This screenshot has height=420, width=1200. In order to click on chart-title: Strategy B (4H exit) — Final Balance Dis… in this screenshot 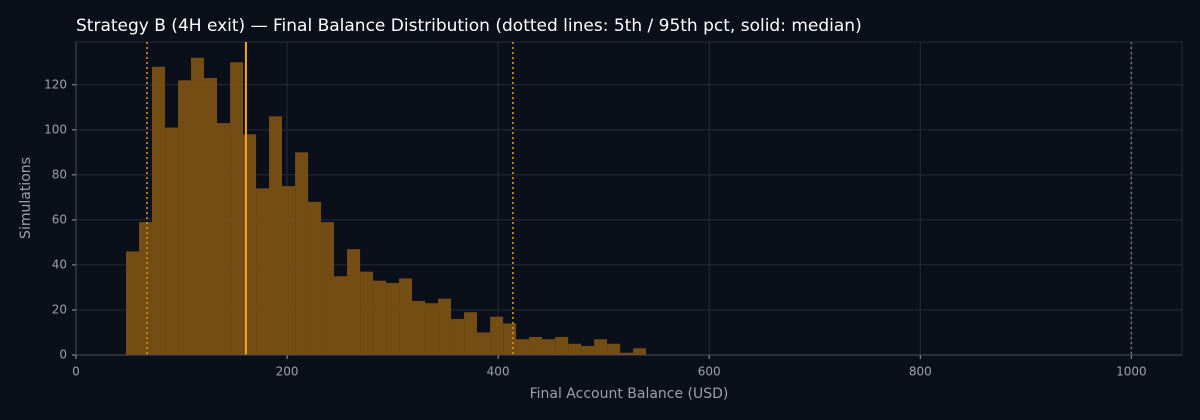, I will do `click(469, 26)`.